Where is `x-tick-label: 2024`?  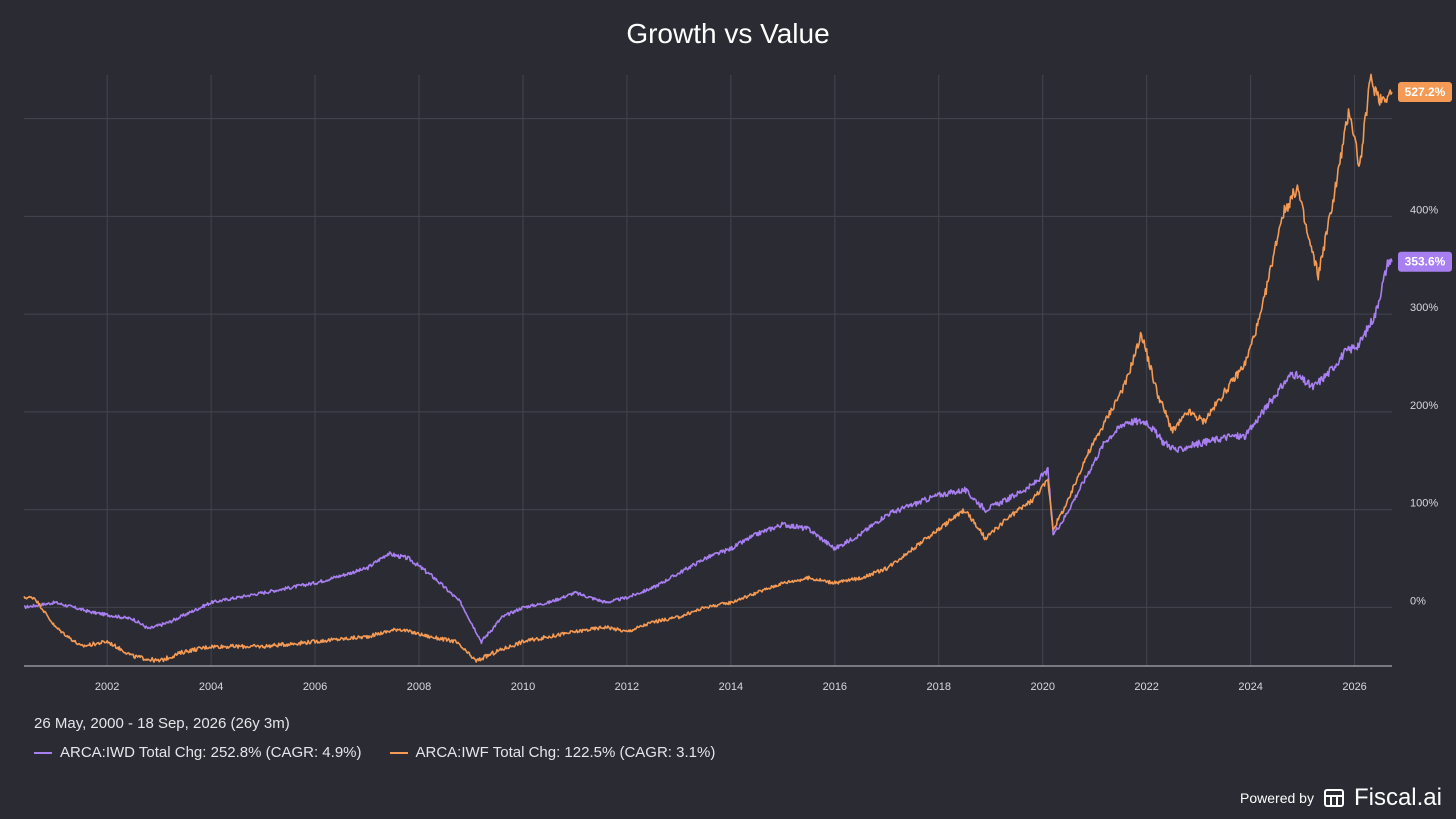
x-tick-label: 2024 is located at coordinates (1250, 687).